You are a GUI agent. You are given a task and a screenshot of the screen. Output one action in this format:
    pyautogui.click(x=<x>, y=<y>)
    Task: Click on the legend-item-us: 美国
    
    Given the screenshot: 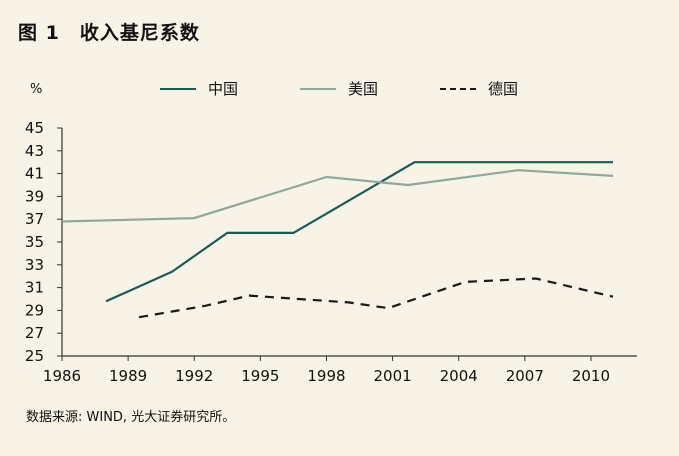 What is the action you would take?
    pyautogui.click(x=339, y=88)
    